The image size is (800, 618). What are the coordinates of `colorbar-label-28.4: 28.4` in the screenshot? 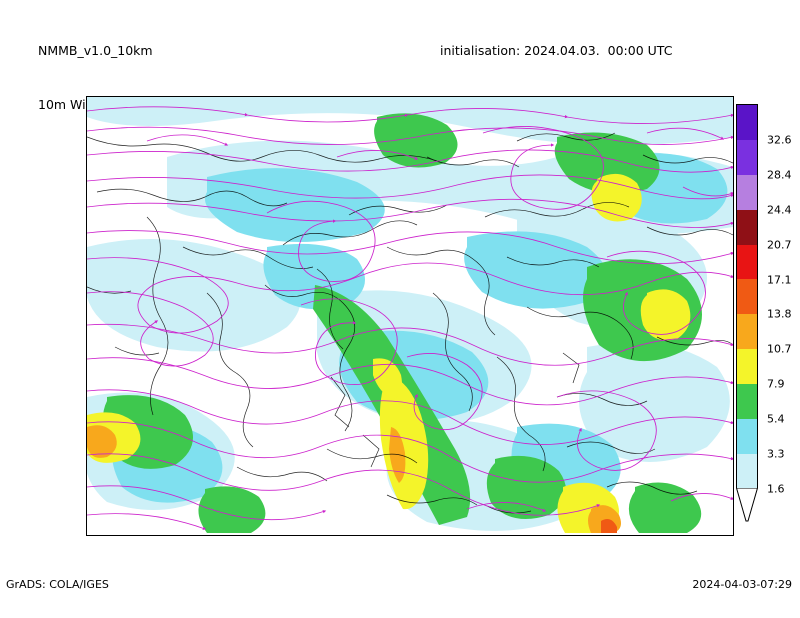 It's located at (779, 175).